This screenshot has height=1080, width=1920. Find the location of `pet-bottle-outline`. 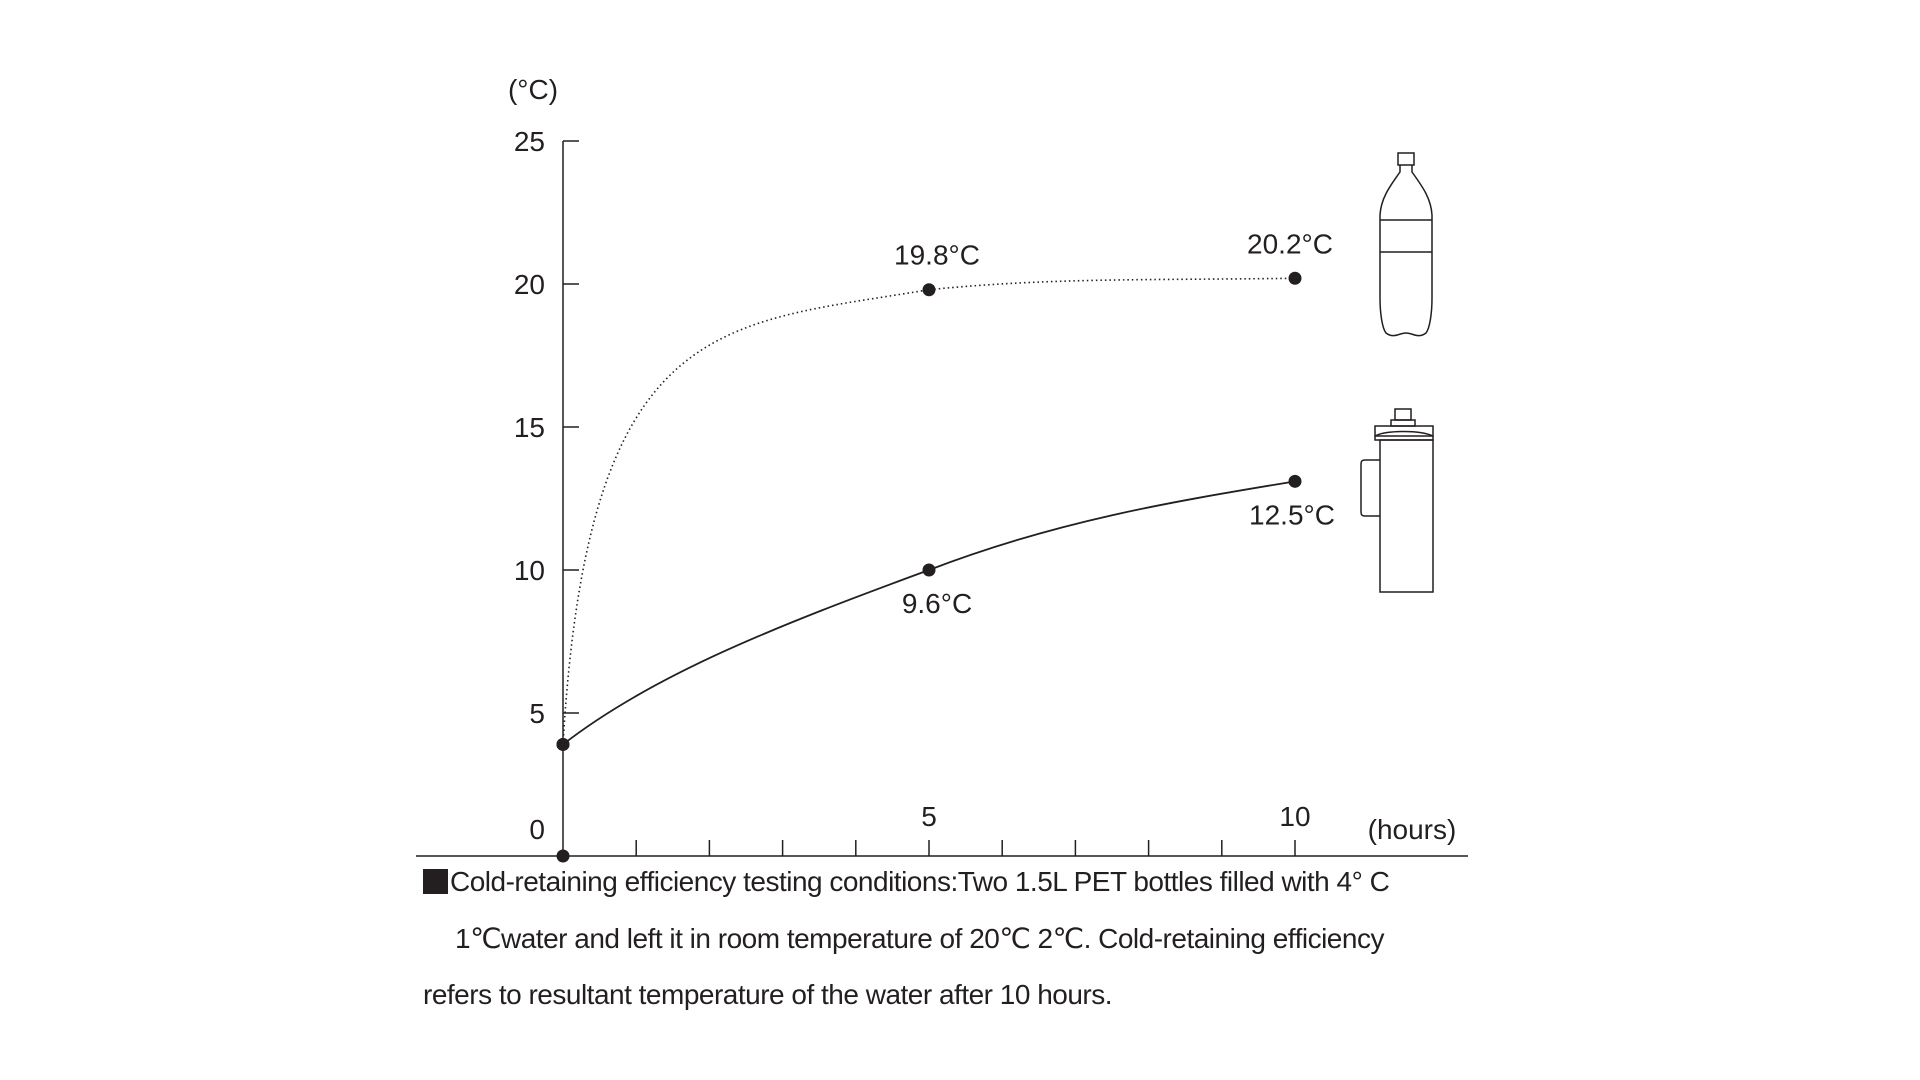

pet-bottle-outline is located at coordinates (1406, 244).